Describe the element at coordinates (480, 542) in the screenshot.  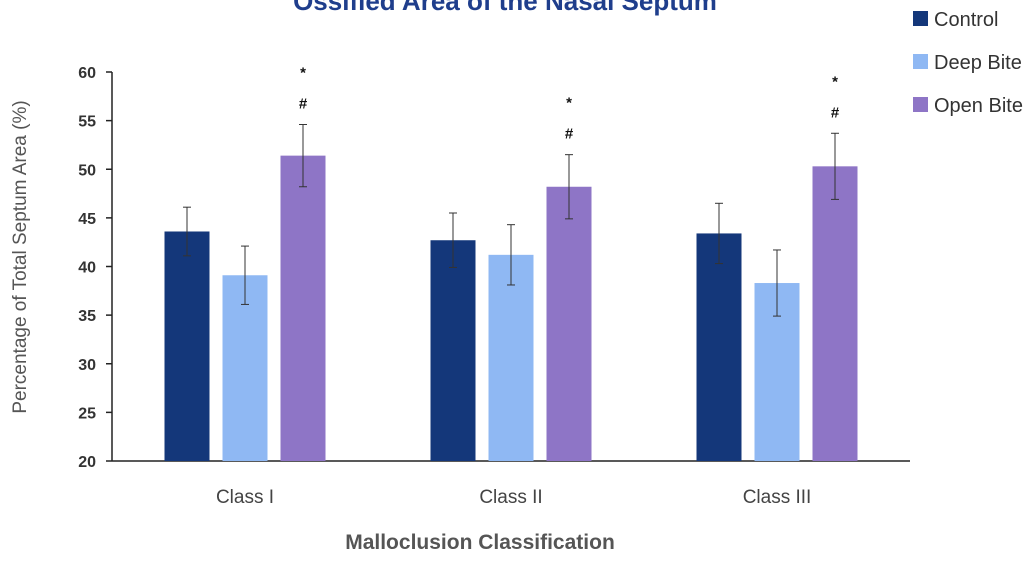
I see `x-axis-label: Malloclusion Classification` at that location.